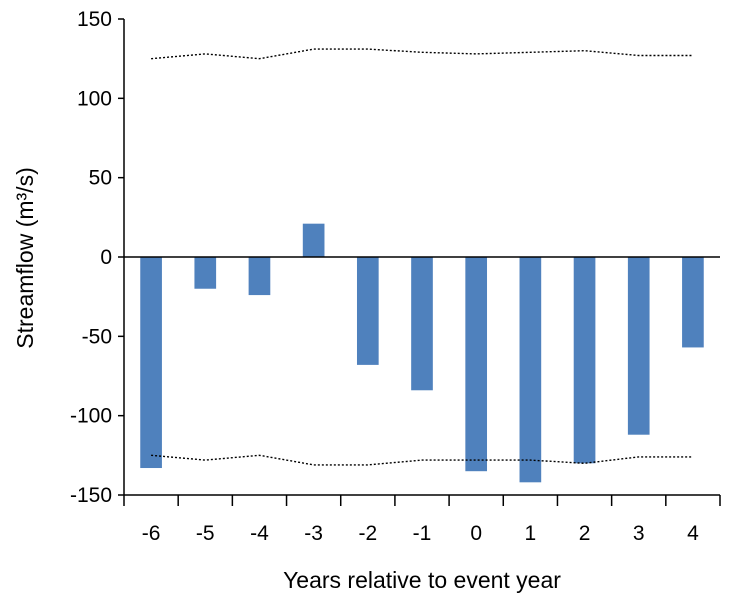 The height and width of the screenshot is (606, 738). I want to click on x-tick-label: -6, so click(151, 533).